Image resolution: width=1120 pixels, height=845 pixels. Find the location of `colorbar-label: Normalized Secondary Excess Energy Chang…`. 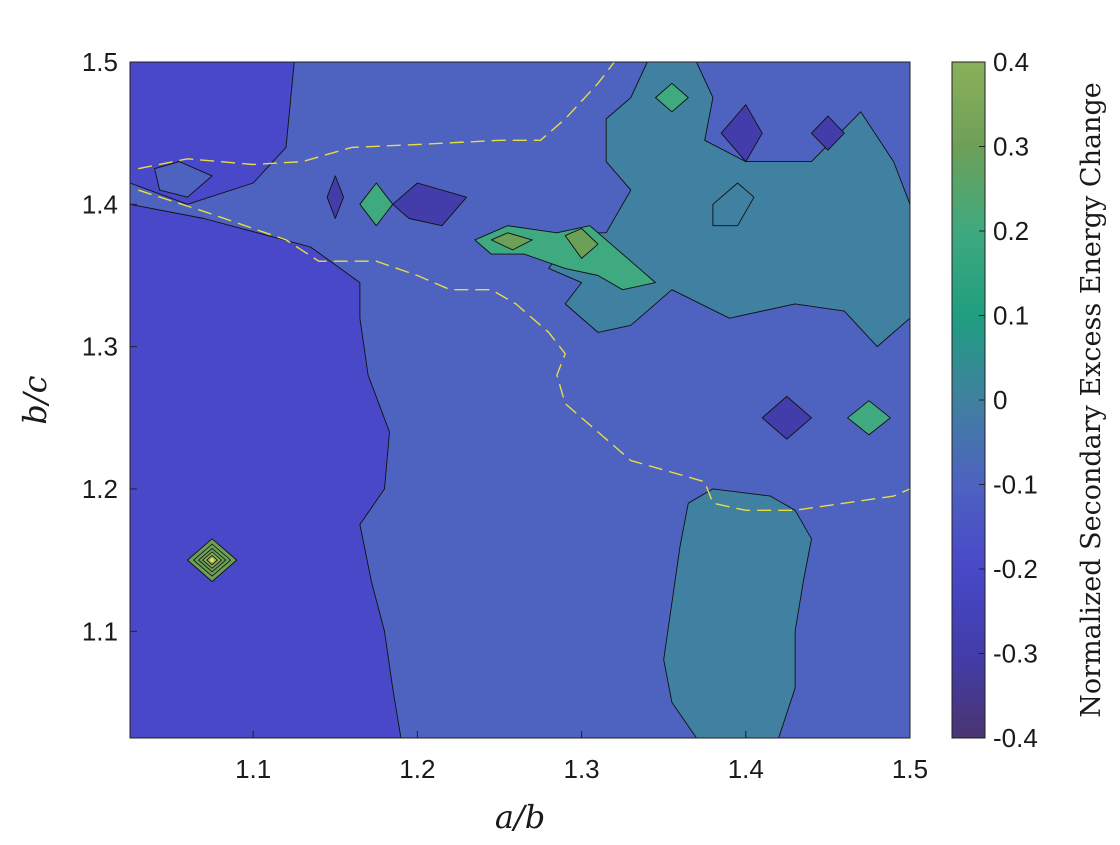

colorbar-label: Normalized Secondary Excess Energy Chang… is located at coordinates (1091, 399).